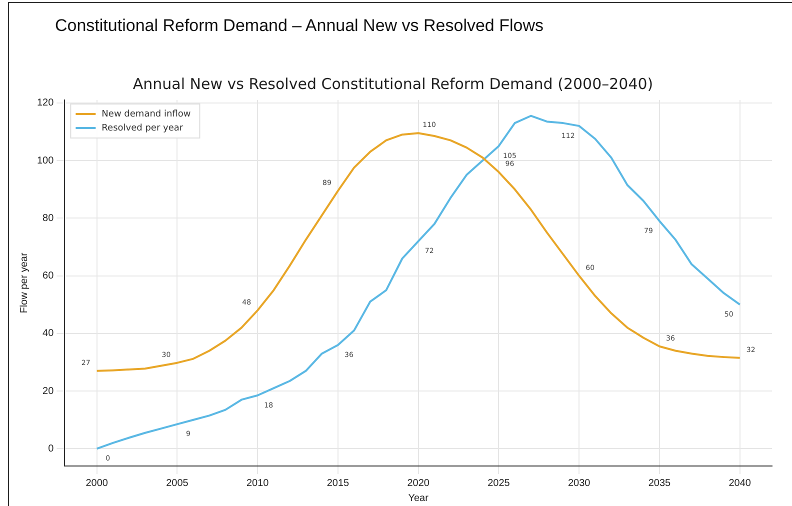 The image size is (792, 506). I want to click on y-tick-label: 120, so click(45, 103).